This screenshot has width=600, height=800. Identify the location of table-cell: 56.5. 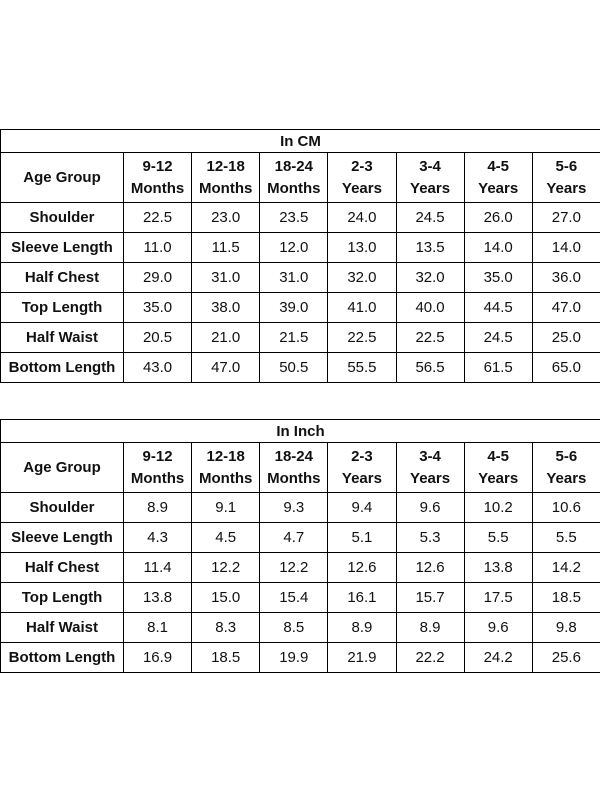
(430, 367).